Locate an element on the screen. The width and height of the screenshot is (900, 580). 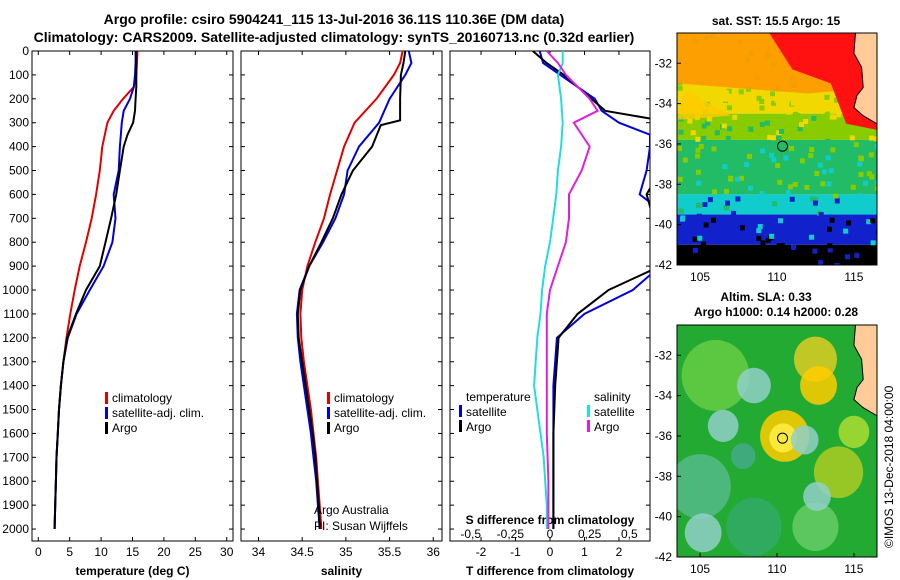
y-tick-label: 200 is located at coordinates (19, 99).